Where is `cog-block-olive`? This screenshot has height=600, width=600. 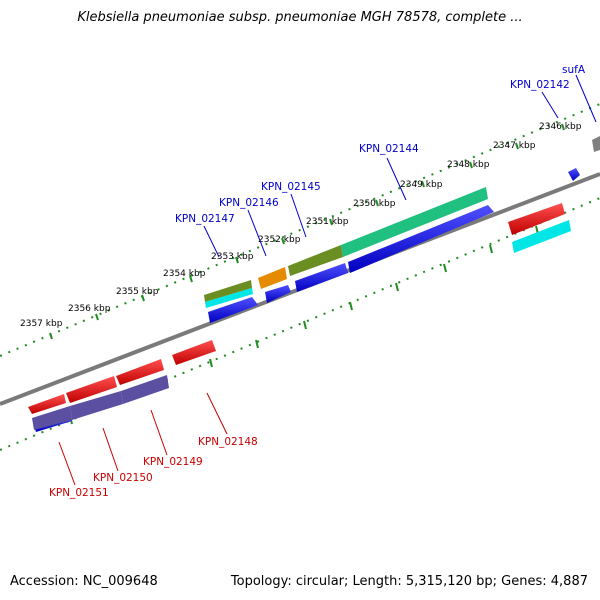 cog-block-olive is located at coordinates (315, 260).